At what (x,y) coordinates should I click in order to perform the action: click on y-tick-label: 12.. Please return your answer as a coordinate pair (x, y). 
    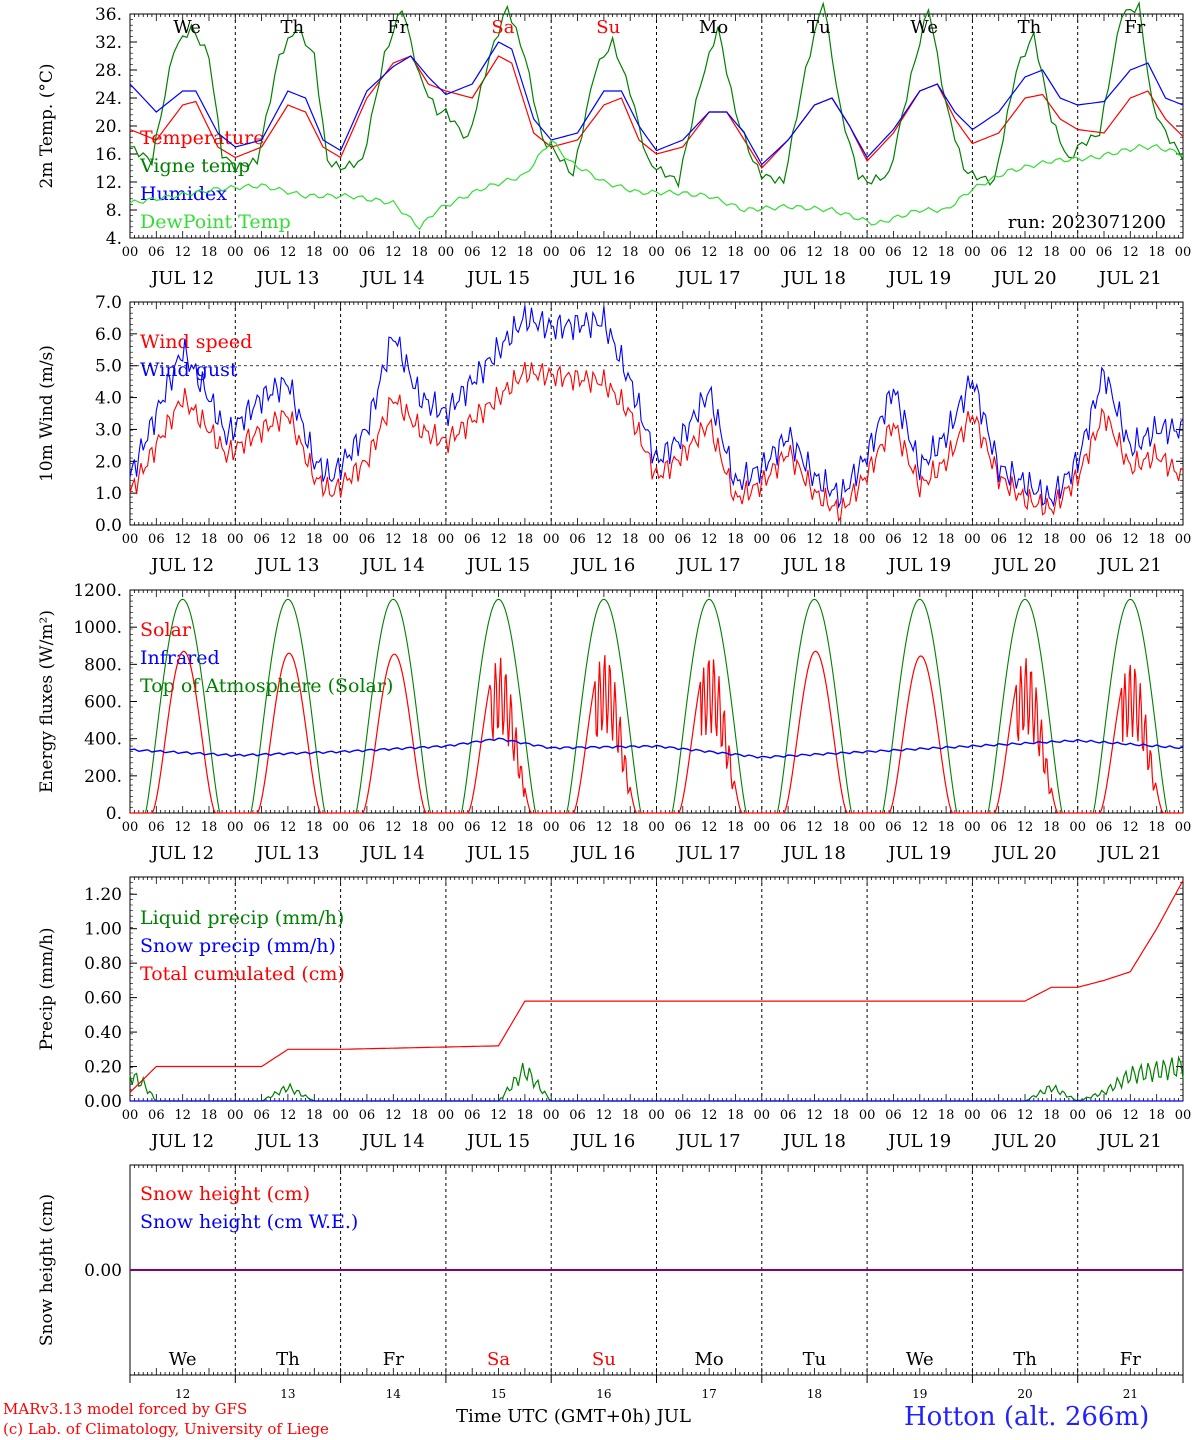
    Looking at the image, I should click on (108, 183).